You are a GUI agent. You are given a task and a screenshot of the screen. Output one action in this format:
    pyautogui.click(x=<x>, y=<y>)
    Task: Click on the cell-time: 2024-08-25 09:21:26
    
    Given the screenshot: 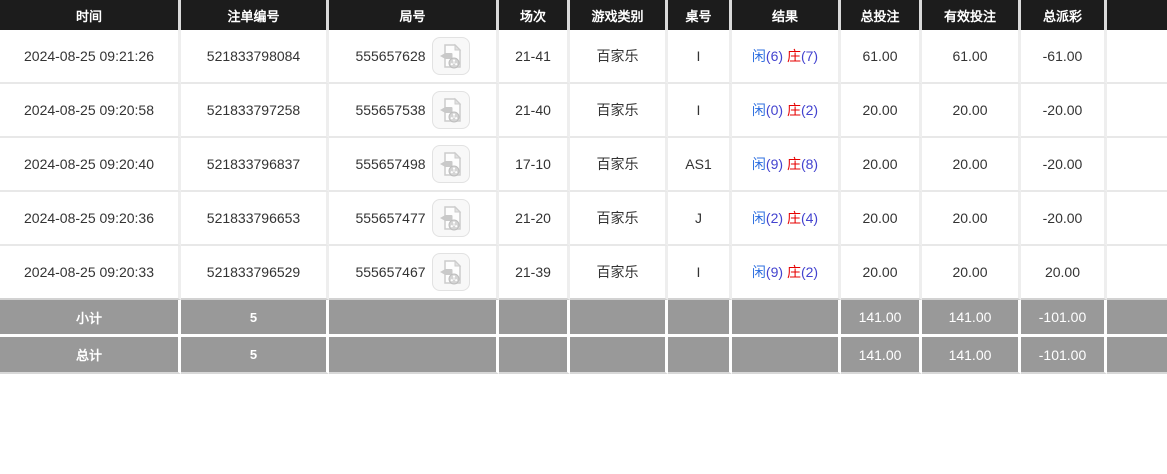 What is the action you would take?
    pyautogui.click(x=90, y=57)
    